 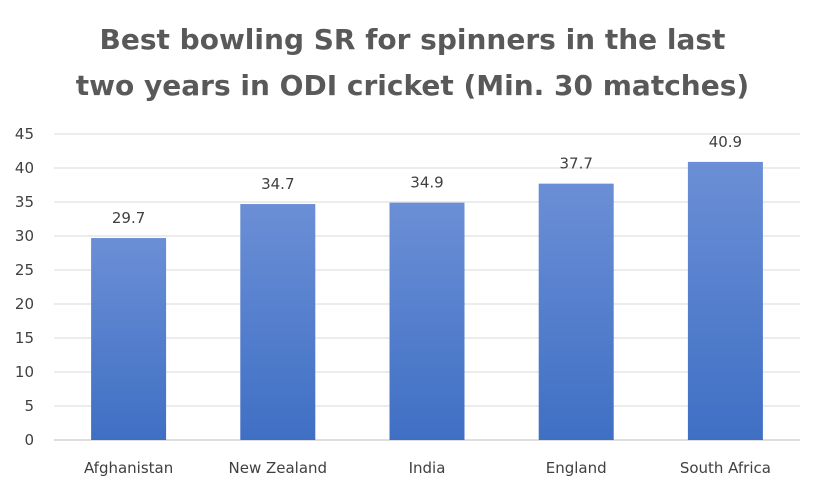 I want to click on x-tick-label: England, so click(x=576, y=468).